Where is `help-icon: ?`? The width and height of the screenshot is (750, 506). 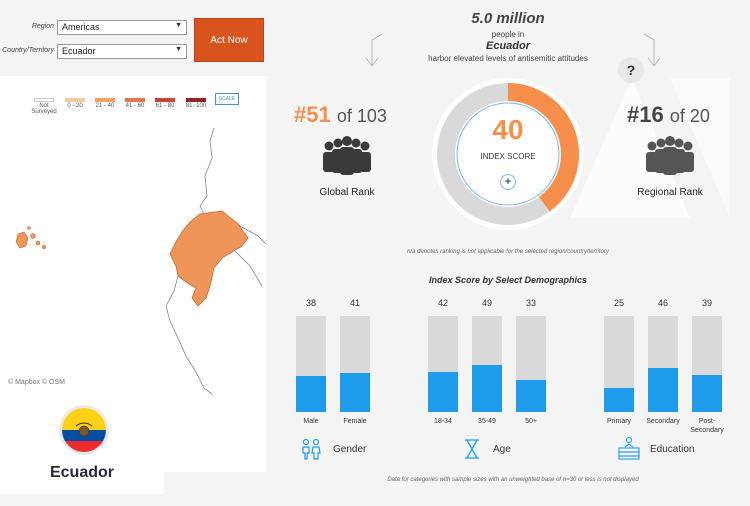
help-icon: ? is located at coordinates (631, 70).